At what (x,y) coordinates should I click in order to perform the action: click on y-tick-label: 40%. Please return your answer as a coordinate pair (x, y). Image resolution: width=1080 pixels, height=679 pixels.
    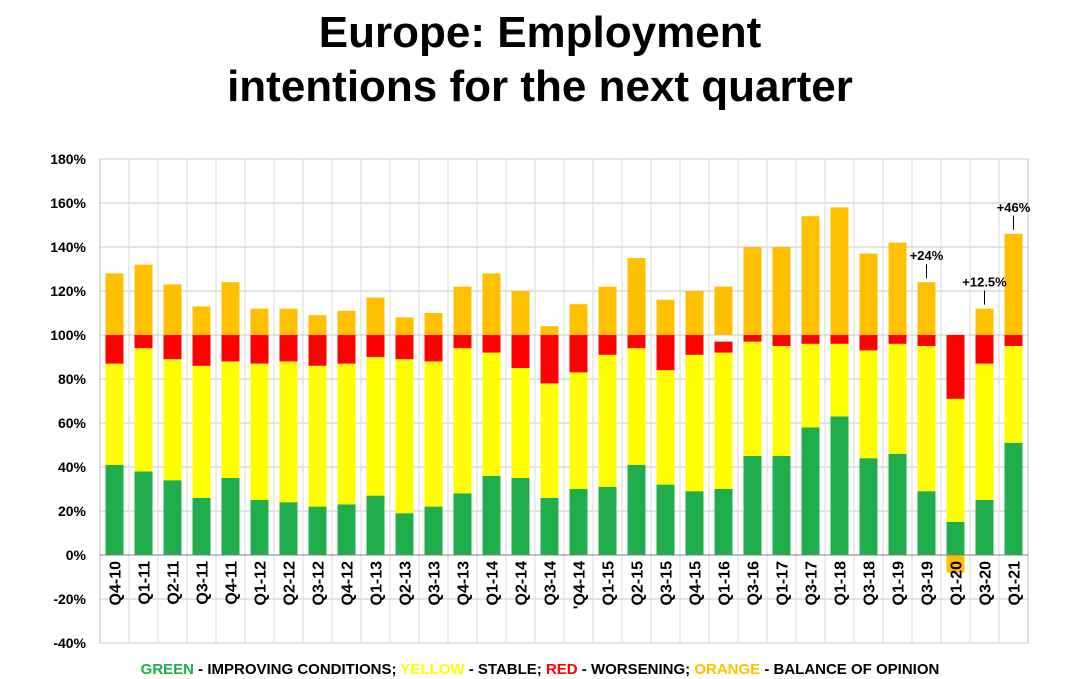
    Looking at the image, I should click on (72, 467).